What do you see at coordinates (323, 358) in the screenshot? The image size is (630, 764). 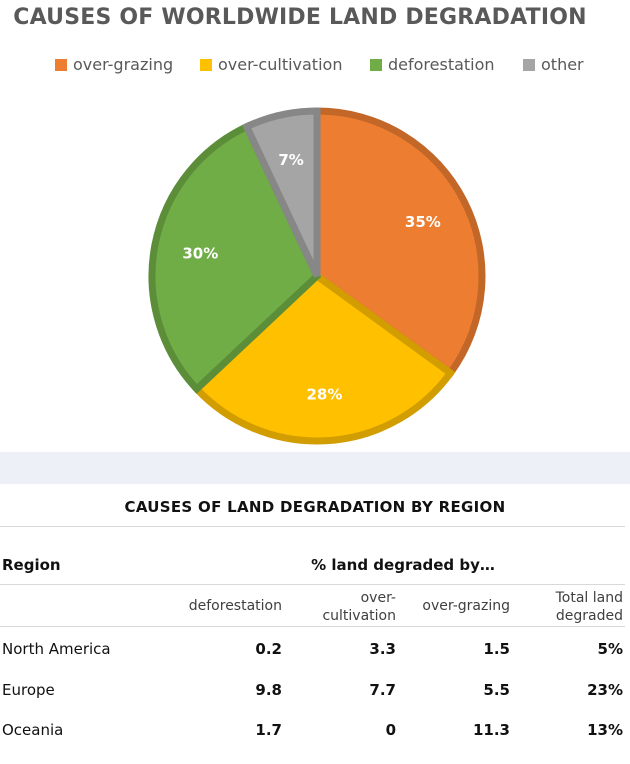 I see `pie-slice-over-cultivation` at bounding box center [323, 358].